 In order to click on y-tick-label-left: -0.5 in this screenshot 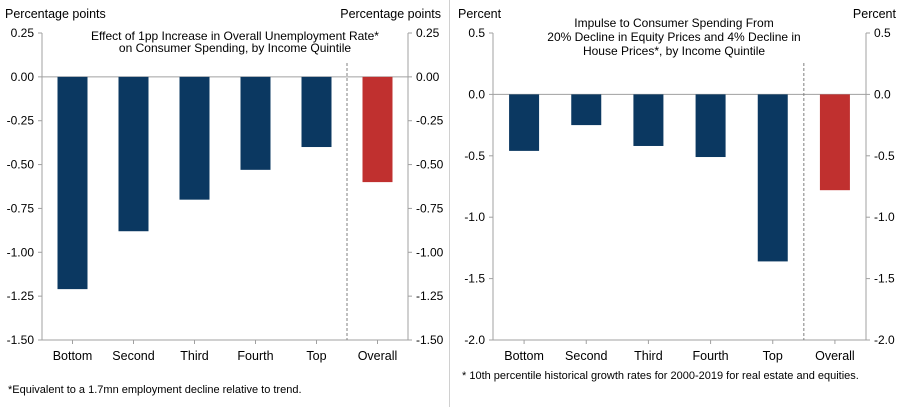, I will do `click(474, 156)`.